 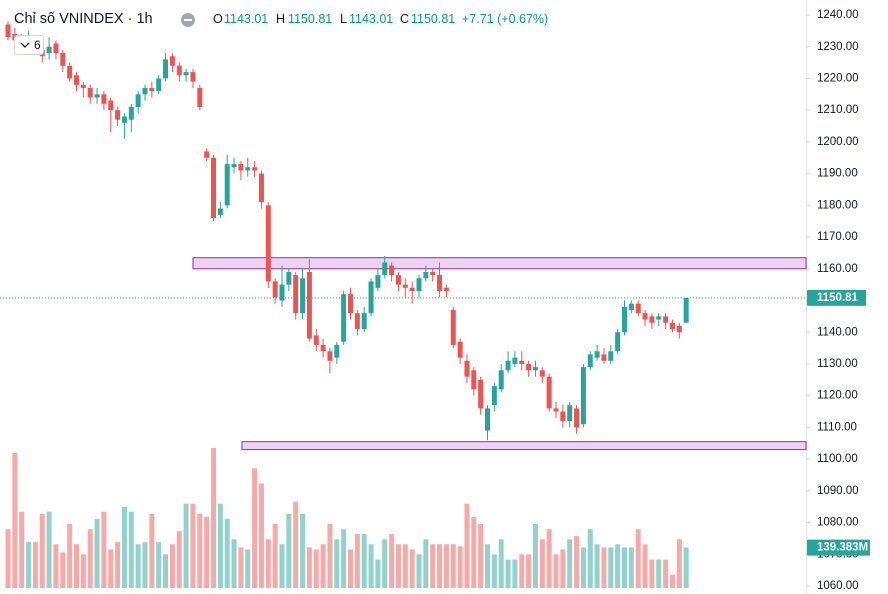 What do you see at coordinates (838, 47) in the screenshot?
I see `y-tick-label: 1230.00` at bounding box center [838, 47].